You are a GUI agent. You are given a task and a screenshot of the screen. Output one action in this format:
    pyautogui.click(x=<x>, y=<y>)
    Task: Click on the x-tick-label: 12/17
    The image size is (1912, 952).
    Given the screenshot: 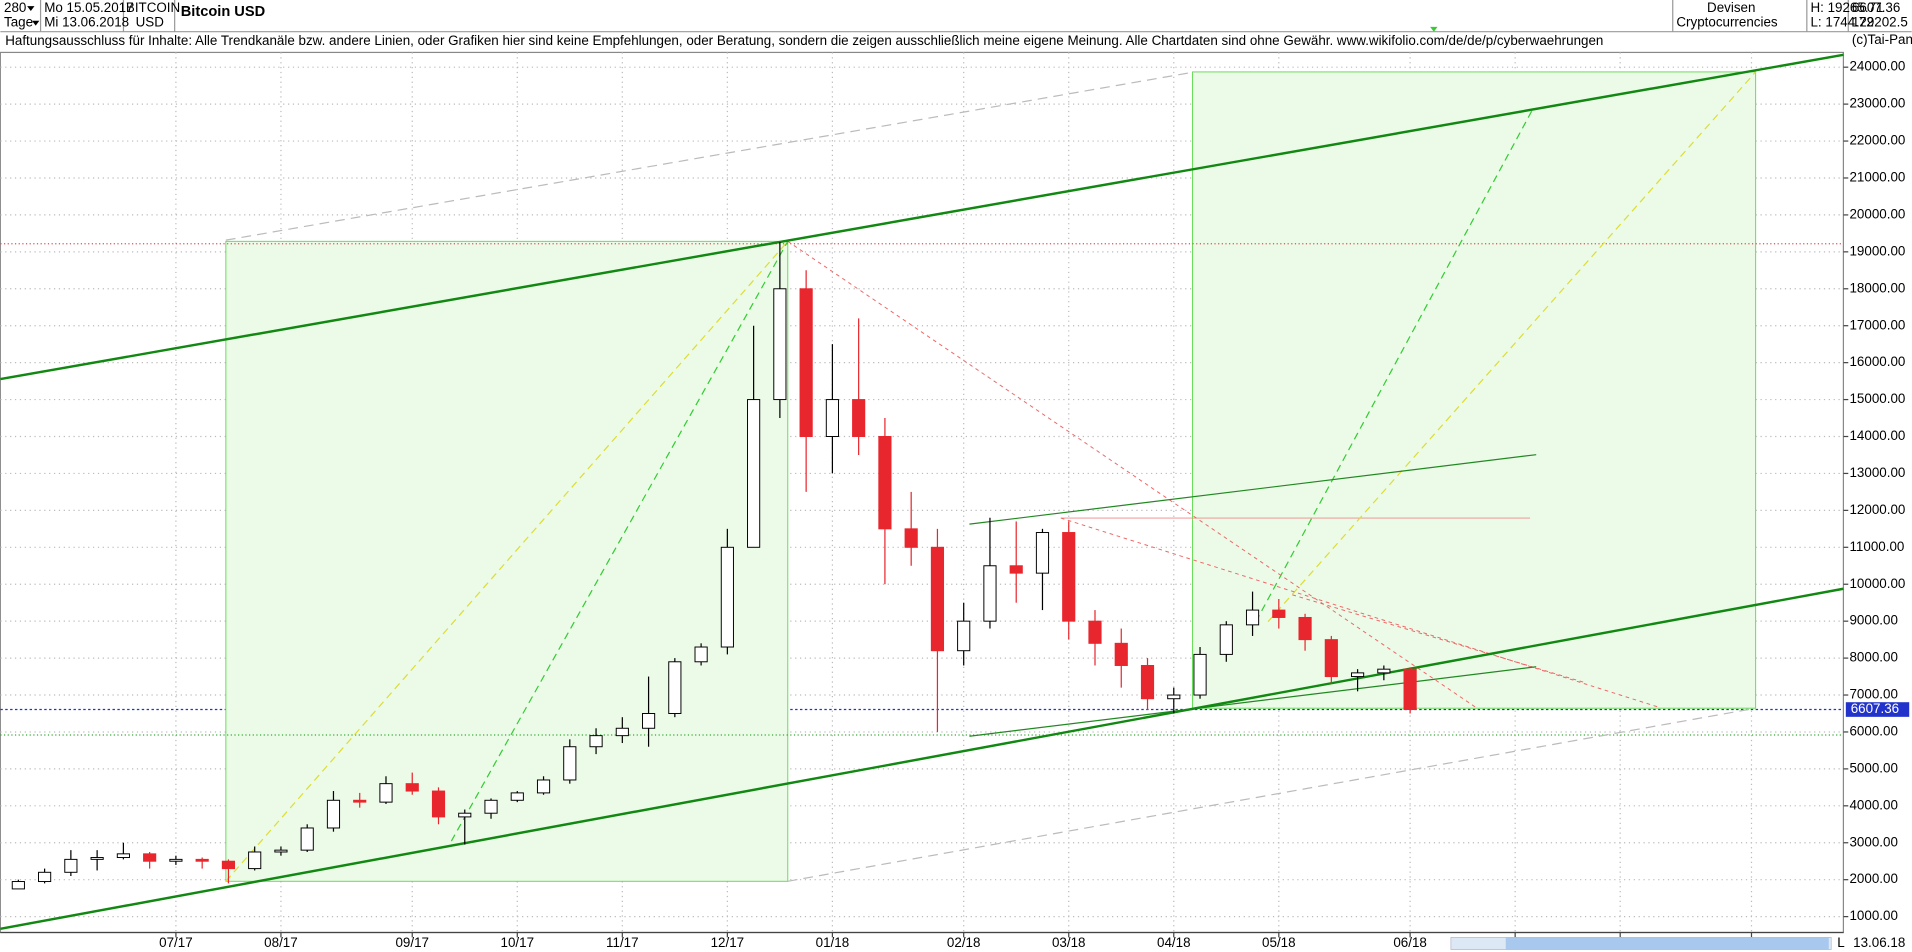 What is the action you would take?
    pyautogui.click(x=728, y=942)
    